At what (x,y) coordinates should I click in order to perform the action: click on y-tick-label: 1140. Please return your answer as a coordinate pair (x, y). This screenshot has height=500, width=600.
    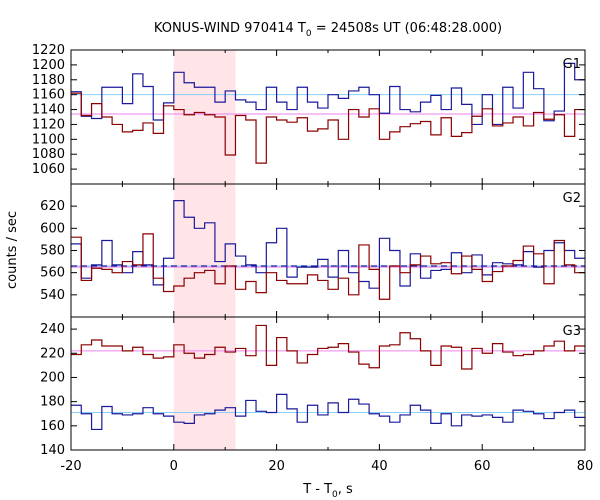
    Looking at the image, I should click on (48, 110).